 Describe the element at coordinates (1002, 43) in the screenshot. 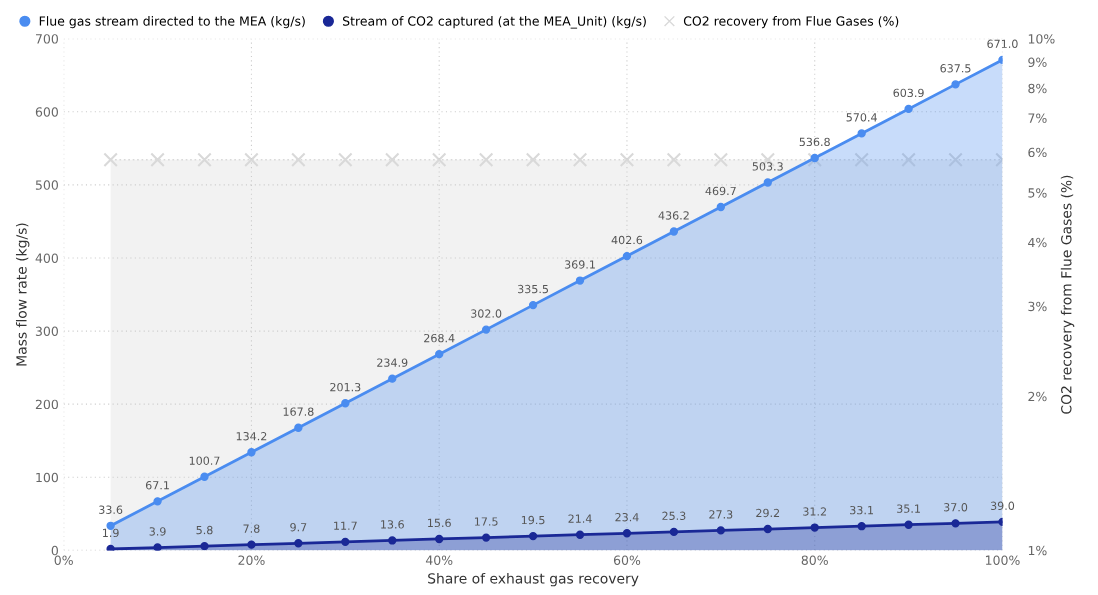

I see `data-label: 671.0` at that location.